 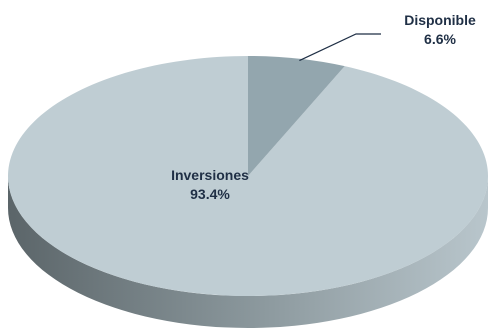 I want to click on pie-slice-disponible, so click(x=296, y=115).